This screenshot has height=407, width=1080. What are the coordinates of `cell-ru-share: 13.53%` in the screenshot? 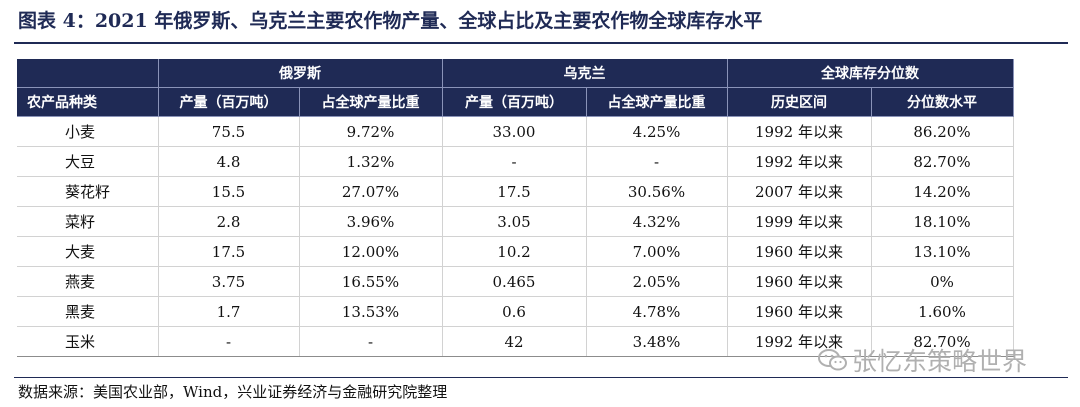 It's located at (371, 311).